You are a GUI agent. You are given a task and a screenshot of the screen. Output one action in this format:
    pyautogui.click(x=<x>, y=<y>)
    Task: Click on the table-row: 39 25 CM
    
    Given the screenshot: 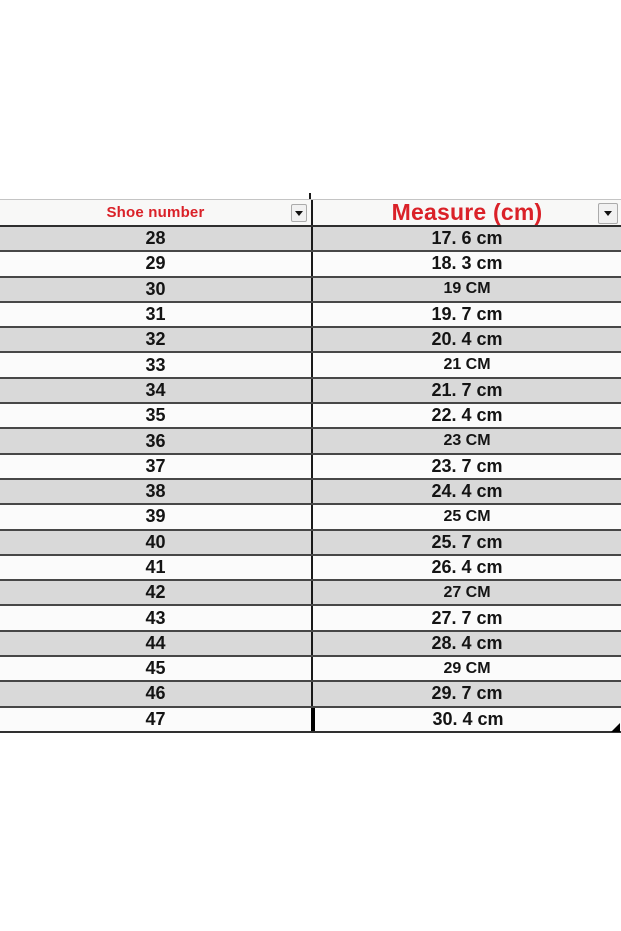 What is the action you would take?
    pyautogui.click(x=310, y=516)
    